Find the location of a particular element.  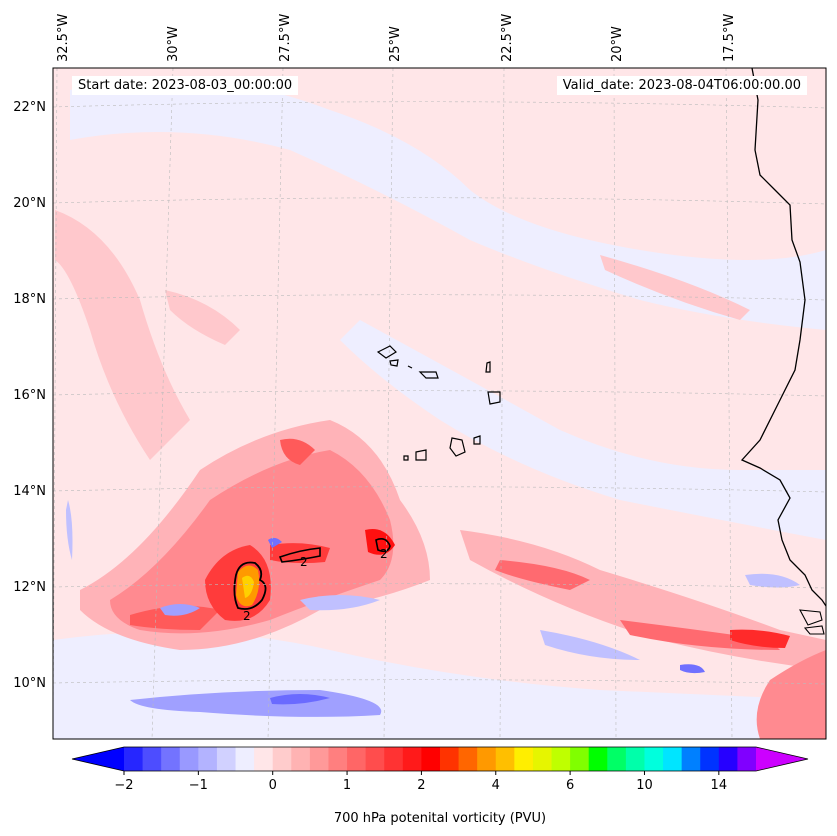

contour-2pvu-mid is located at coordinates (299, 555).